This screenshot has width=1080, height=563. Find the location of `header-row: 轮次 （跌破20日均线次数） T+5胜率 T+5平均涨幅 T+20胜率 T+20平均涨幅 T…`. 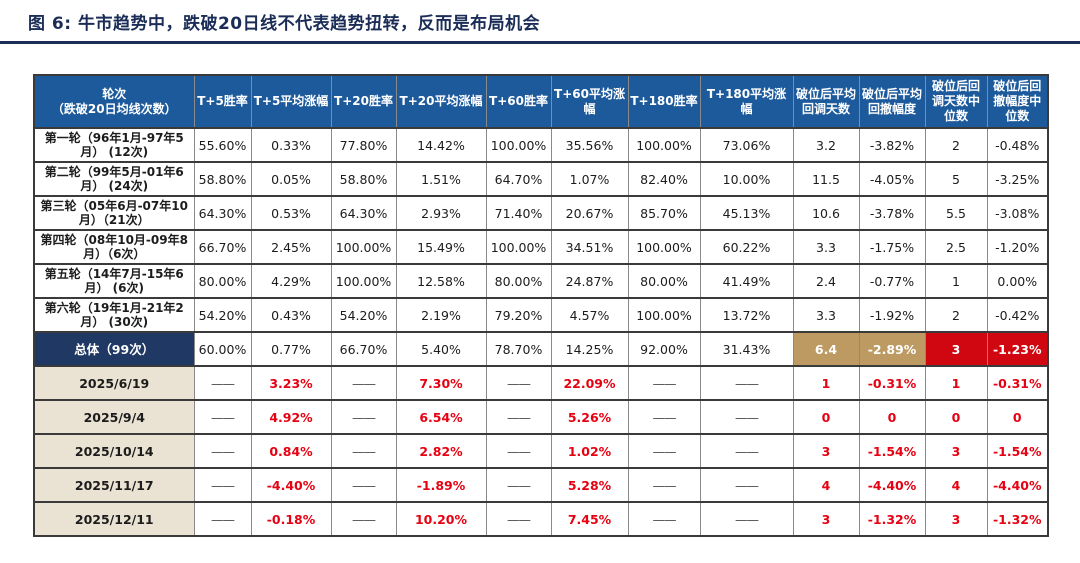

header-row: 轮次 （跌破20日均线次数） T+5胜率 T+5平均涨幅 T+20胜率 T+20平均涨幅 T… is located at coordinates (541, 101).